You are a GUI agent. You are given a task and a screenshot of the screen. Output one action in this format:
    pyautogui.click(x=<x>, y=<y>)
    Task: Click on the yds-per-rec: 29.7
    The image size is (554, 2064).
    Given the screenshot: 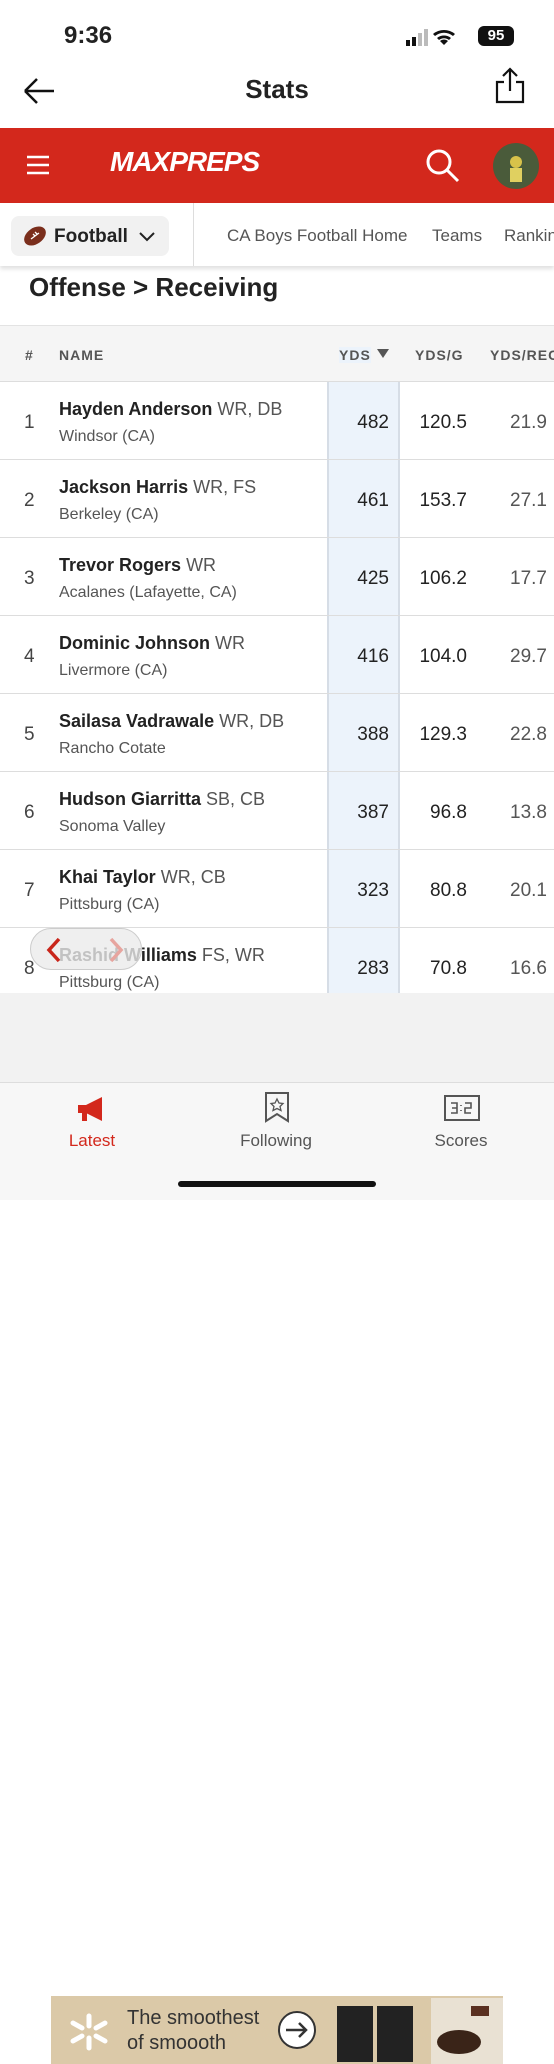 What is the action you would take?
    pyautogui.click(x=528, y=656)
    